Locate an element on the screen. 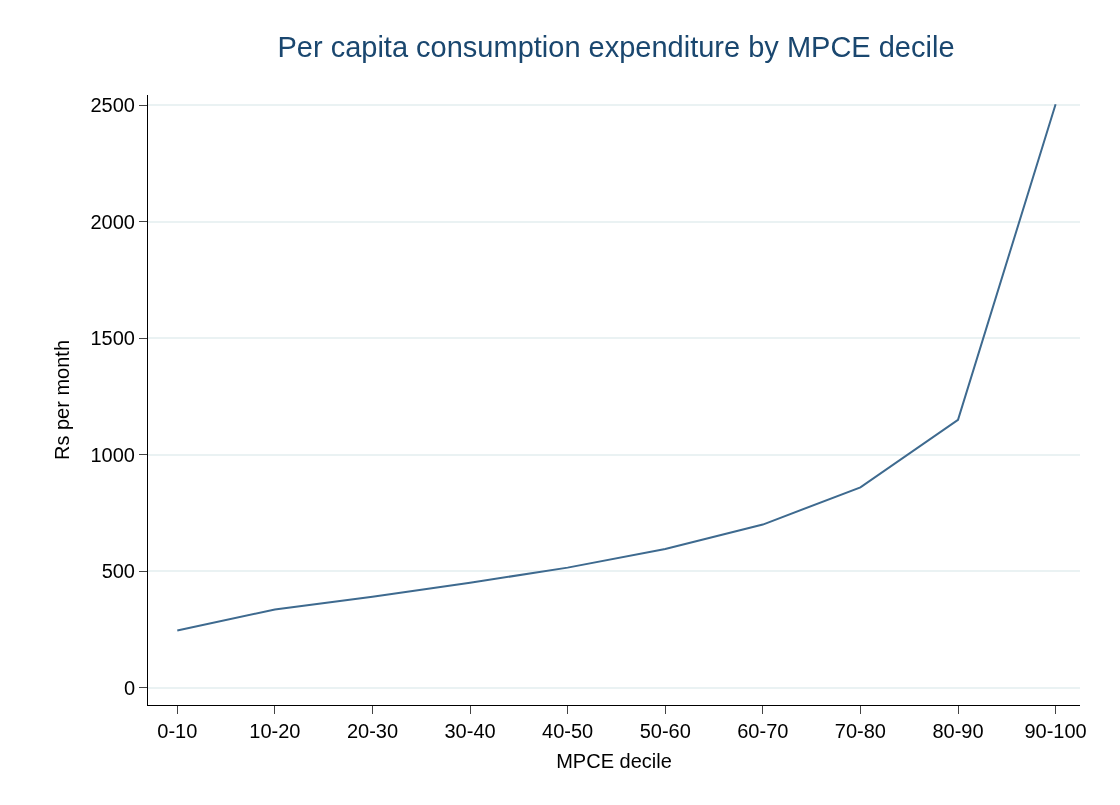 This screenshot has height=805, width=1120. x-tick-label: 90-100 is located at coordinates (1055, 731).